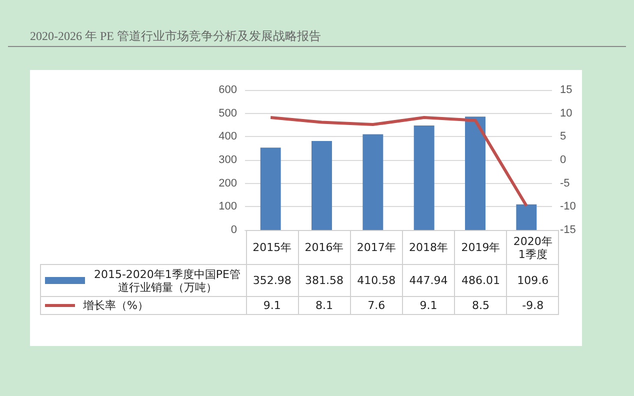 The width and height of the screenshot is (634, 396). Describe the element at coordinates (568, 206) in the screenshot. I see `y2-tick-label: -10` at that location.